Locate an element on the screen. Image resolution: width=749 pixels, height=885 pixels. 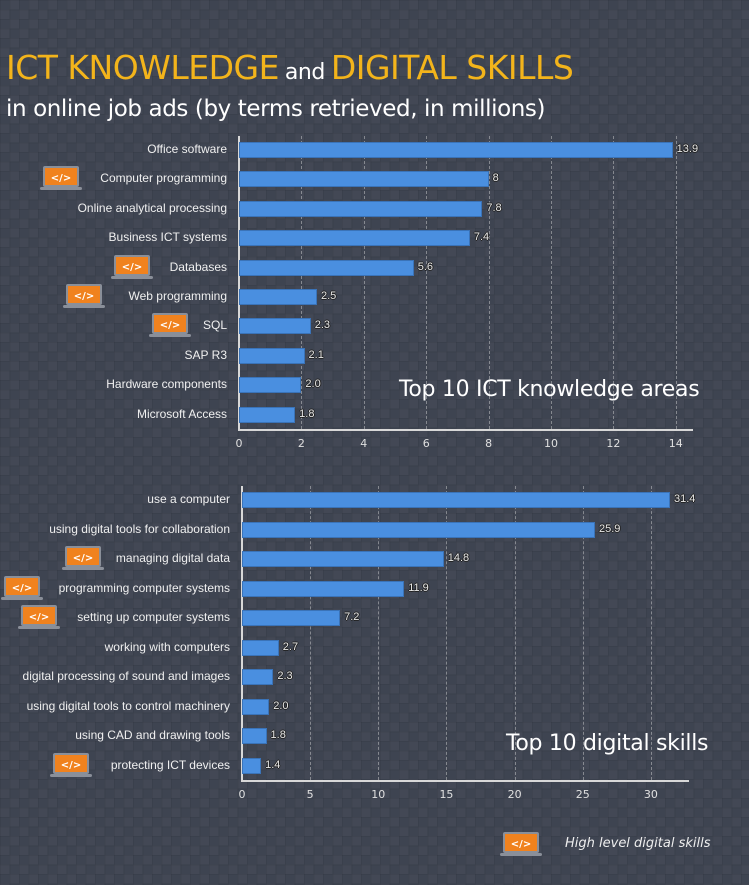
value-label: 25.9 is located at coordinates (610, 528).